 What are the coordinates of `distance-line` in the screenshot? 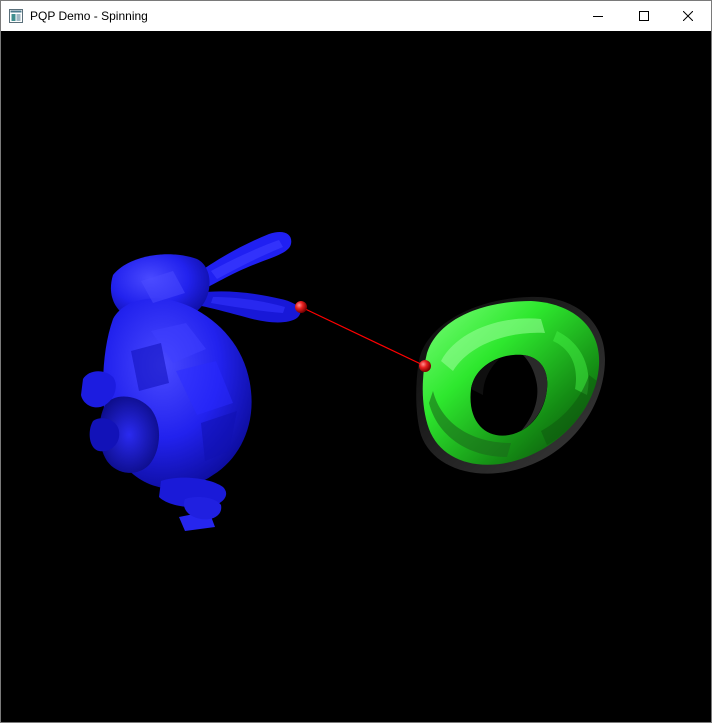 It's located at (363, 336).